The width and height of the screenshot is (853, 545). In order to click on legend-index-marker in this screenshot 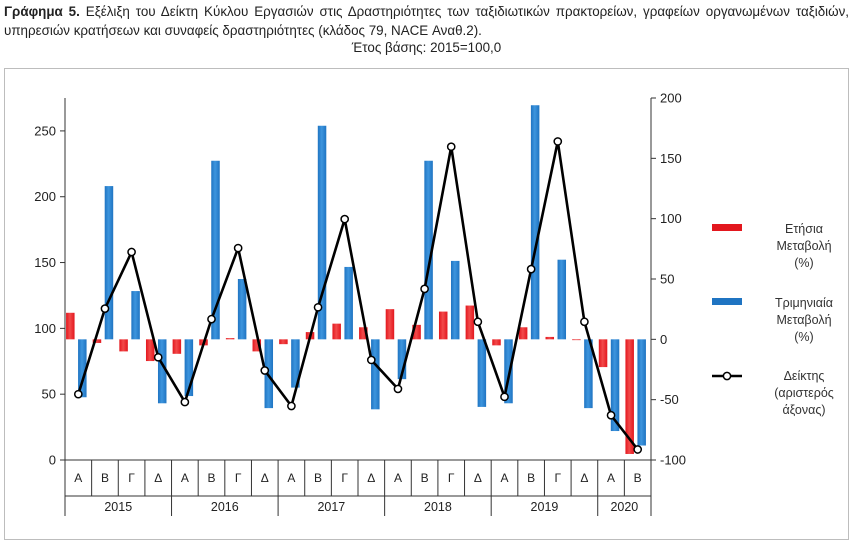, I will do `click(727, 376)`.